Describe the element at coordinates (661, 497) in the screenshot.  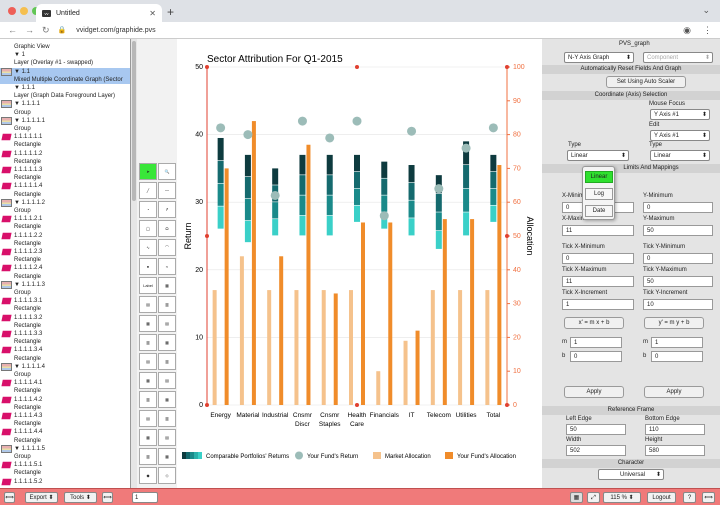
I see `logout-button: Logout` at that location.